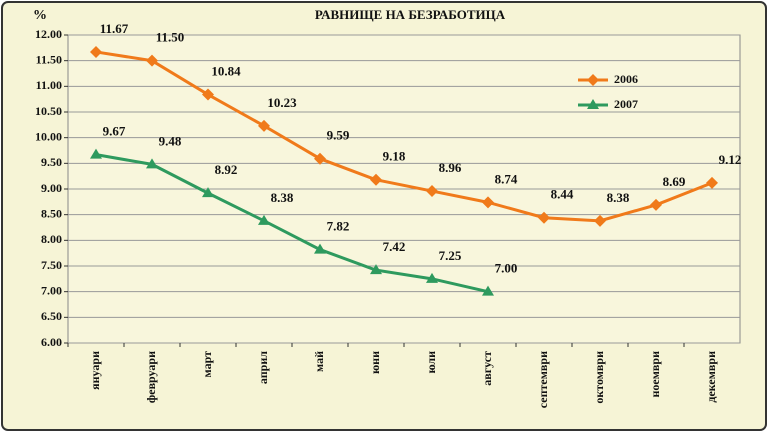  Describe the element at coordinates (48, 136) in the screenshot. I see `y-tick-label: 10.00` at that location.